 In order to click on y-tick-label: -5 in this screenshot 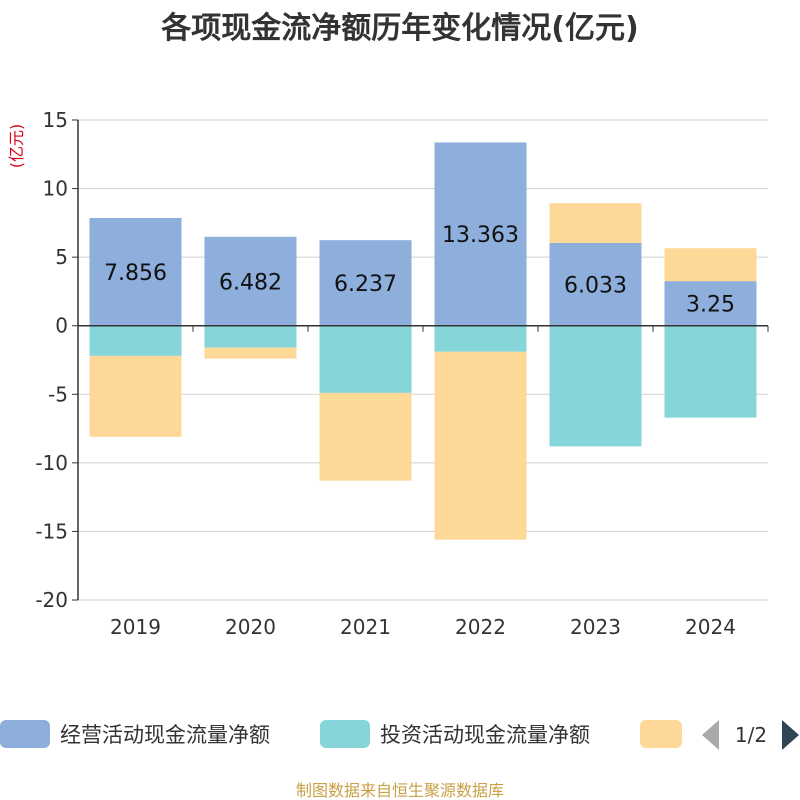, I will do `click(58, 394)`.